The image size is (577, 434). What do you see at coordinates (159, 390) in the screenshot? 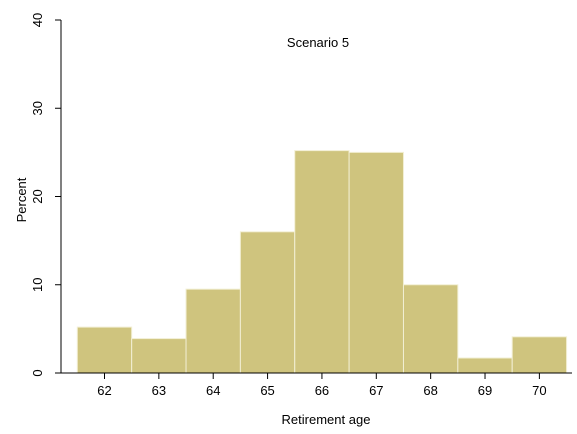
I see `x-tick-label-63: 63` at bounding box center [159, 390].